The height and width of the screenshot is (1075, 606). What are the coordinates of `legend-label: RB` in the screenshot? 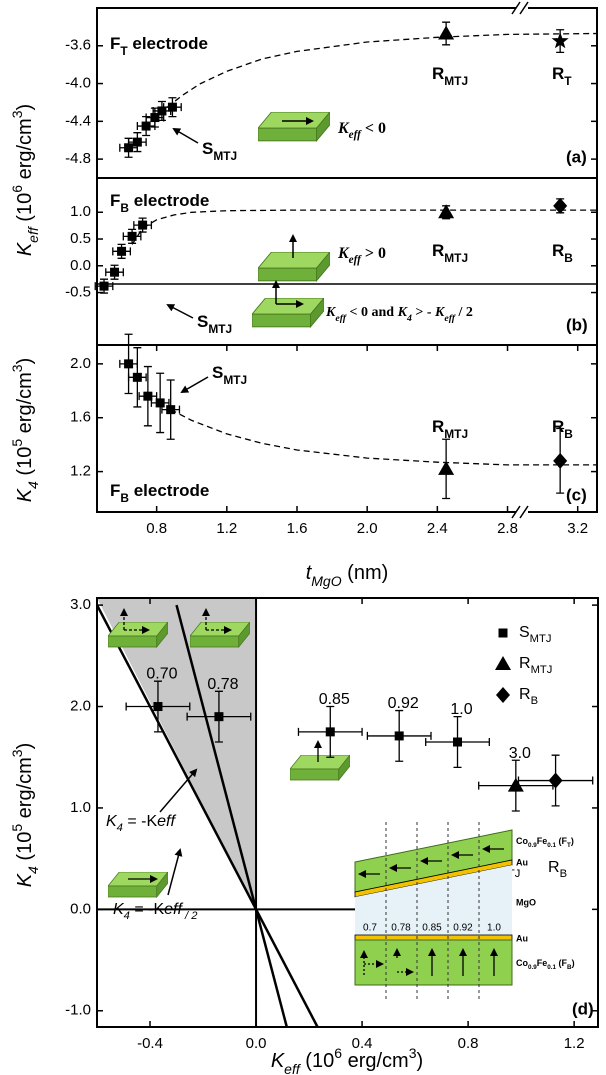 It's located at (528, 696).